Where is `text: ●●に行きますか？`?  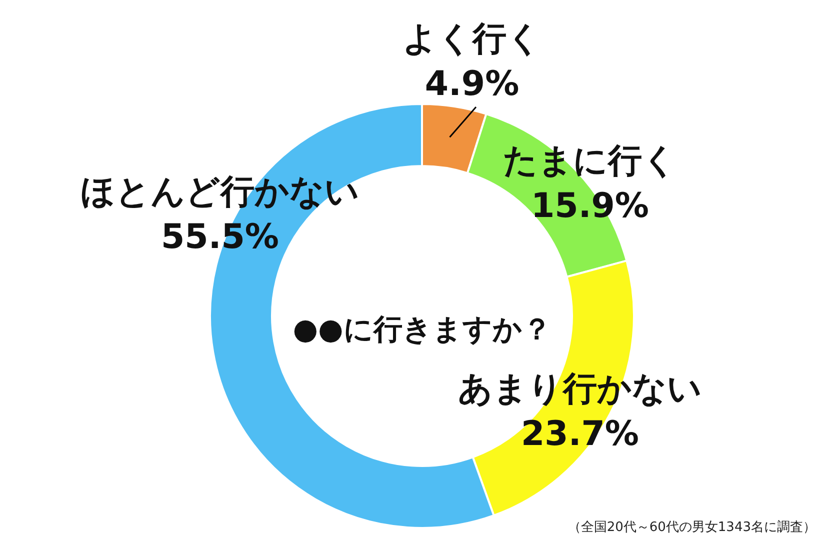
text: ●●に行きますか？ is located at coordinates (422, 329).